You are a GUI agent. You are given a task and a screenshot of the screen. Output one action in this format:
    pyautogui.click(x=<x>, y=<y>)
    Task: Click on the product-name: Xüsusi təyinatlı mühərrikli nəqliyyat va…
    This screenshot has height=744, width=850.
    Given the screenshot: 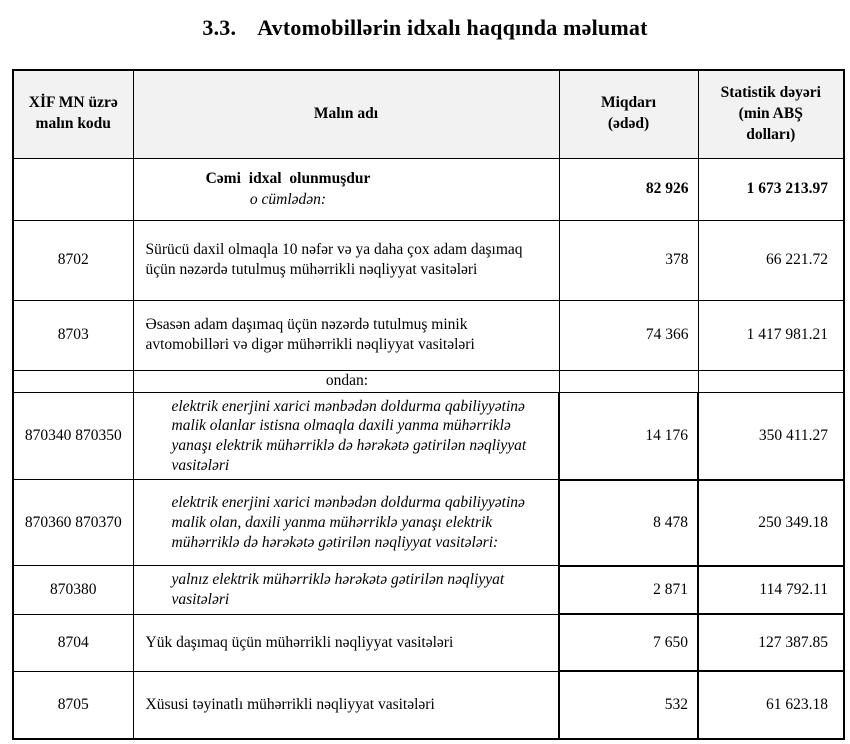 What is the action you would take?
    pyautogui.click(x=290, y=704)
    